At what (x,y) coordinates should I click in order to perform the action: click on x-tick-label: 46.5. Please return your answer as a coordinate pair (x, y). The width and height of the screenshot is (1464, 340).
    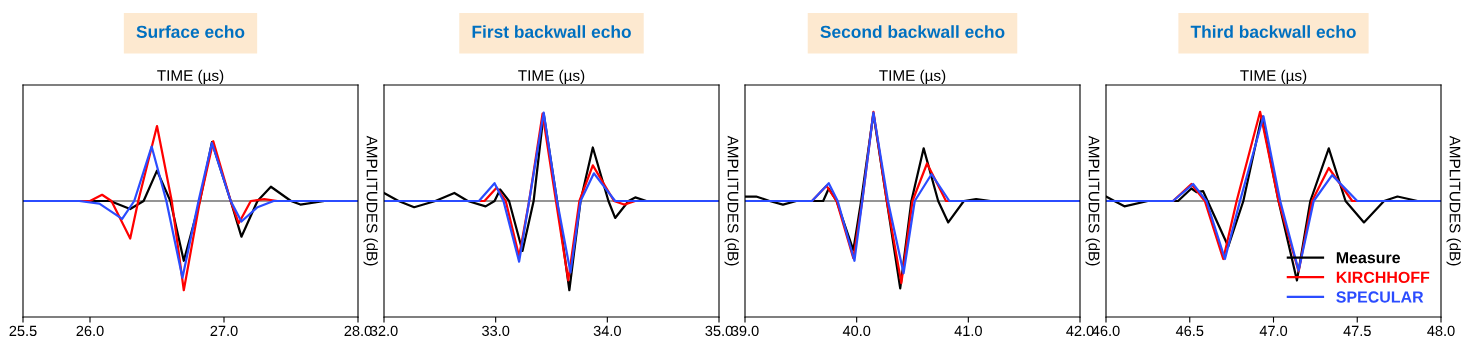
    Looking at the image, I should click on (1189, 331).